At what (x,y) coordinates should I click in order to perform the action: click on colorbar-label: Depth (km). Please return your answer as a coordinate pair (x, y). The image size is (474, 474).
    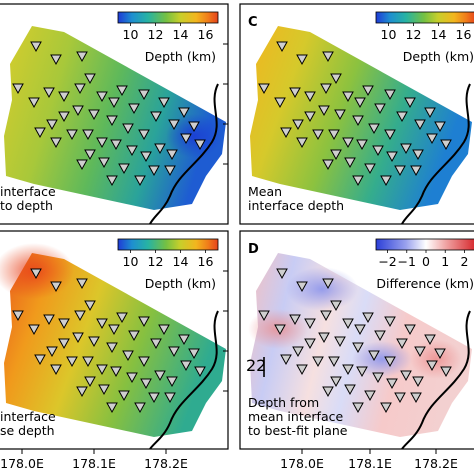
    Looking at the image, I should click on (180, 283).